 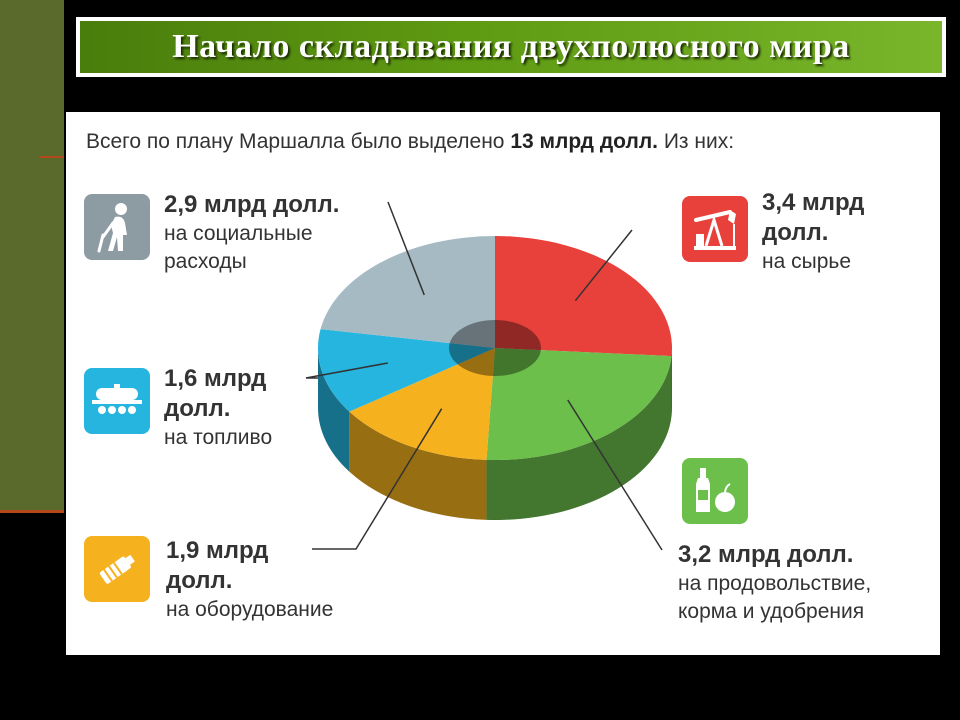 I want to click on slide-title-frame: Начало складывания двухполюсного мира, so click(x=511, y=47).